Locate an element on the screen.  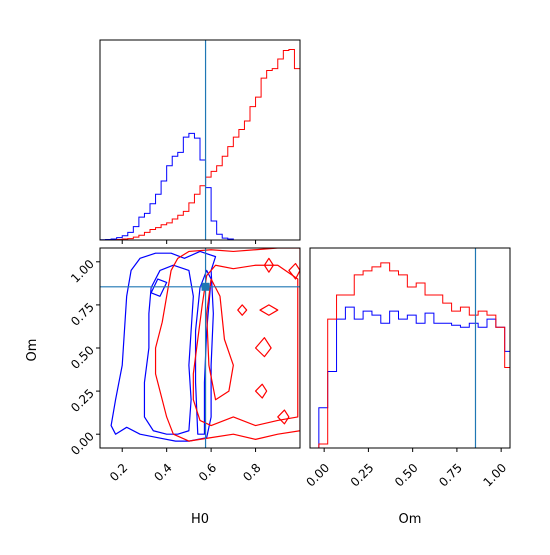
contour-lines is located at coordinates (205, 345).